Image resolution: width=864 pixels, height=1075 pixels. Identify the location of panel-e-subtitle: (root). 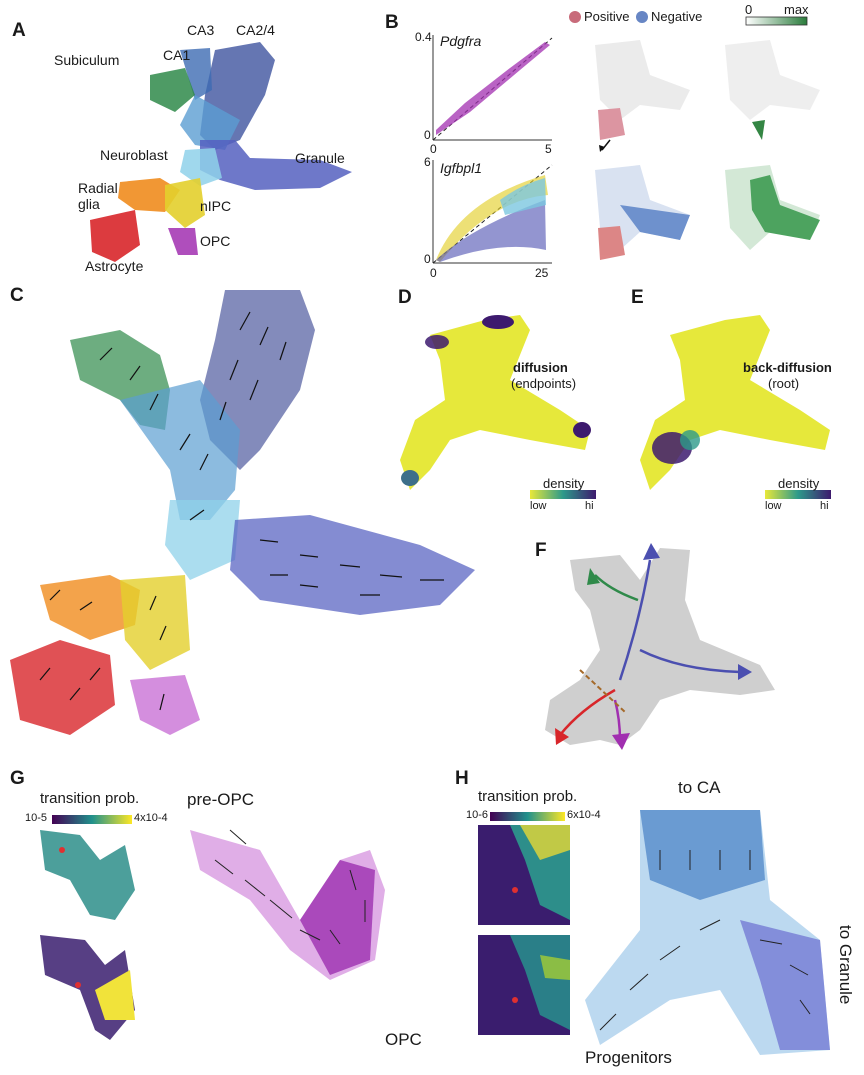
(784, 383).